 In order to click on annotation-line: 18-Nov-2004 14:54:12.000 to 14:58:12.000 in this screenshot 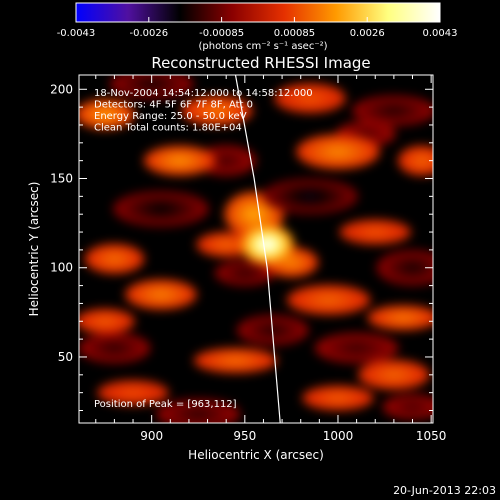, I will do `click(203, 93)`.